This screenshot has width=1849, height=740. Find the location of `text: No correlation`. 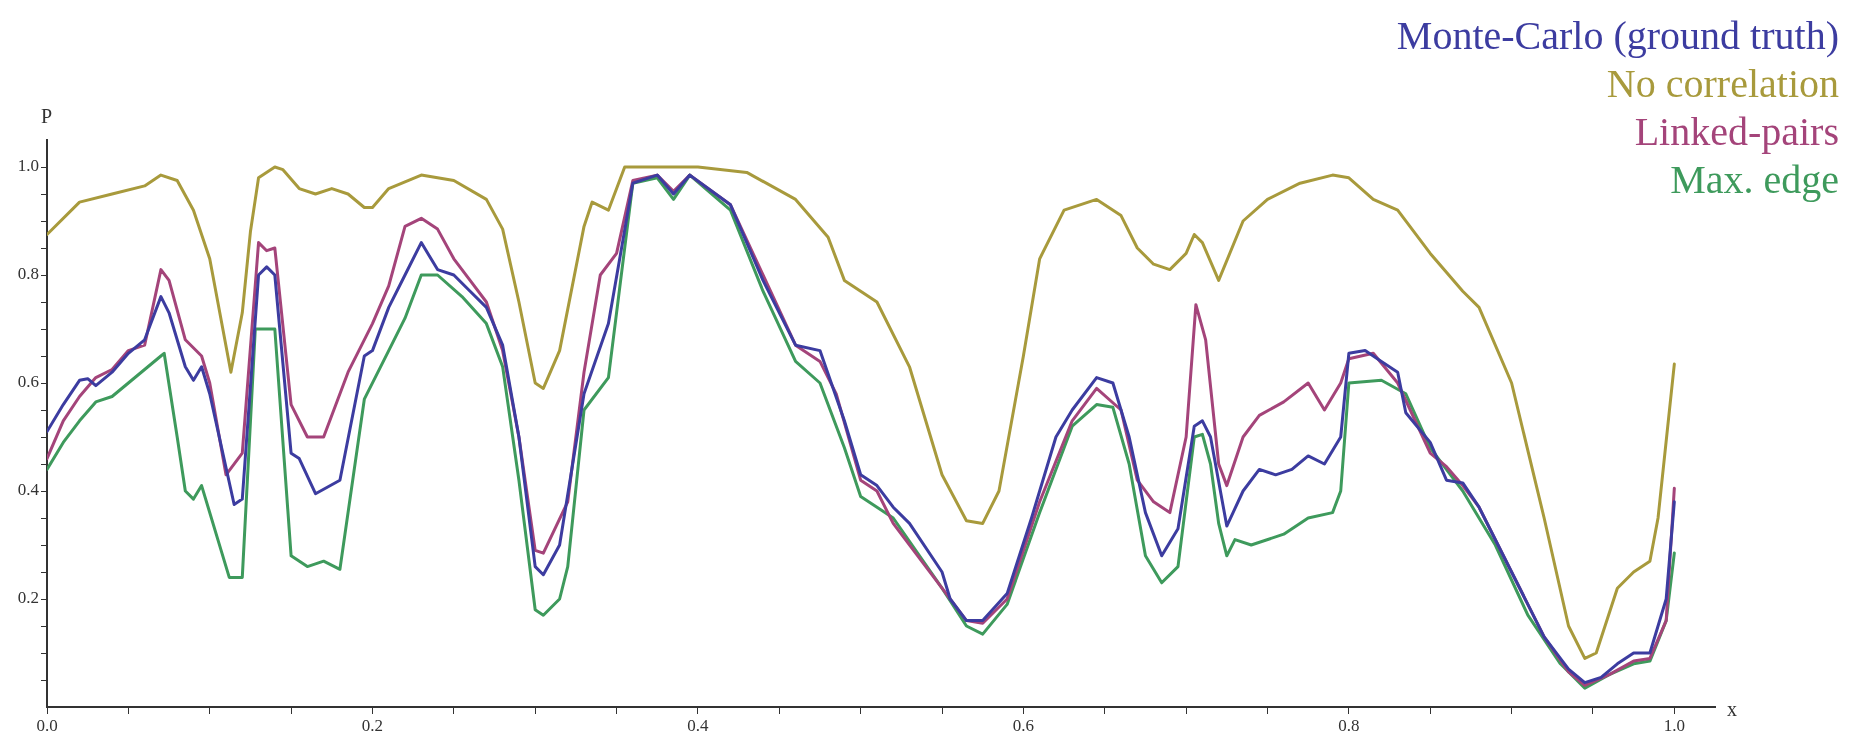

text: No correlation is located at coordinates (1722, 84).